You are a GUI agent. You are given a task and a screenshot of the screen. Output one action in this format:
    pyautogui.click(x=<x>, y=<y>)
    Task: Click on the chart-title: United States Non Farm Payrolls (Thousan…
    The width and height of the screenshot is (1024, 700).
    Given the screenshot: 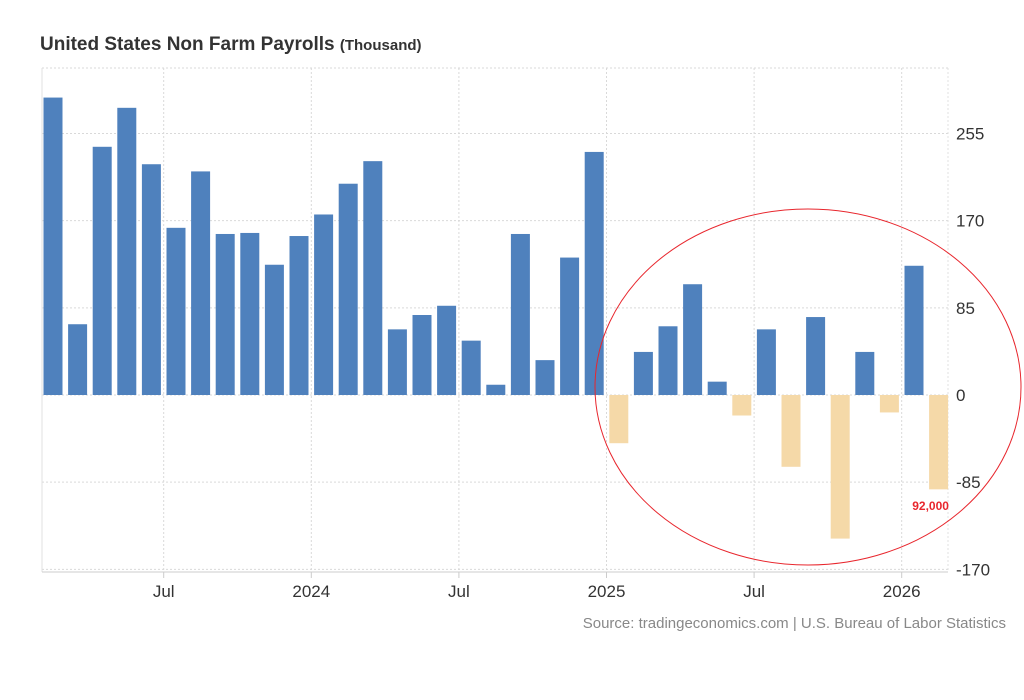 What is the action you would take?
    pyautogui.click(x=231, y=45)
    